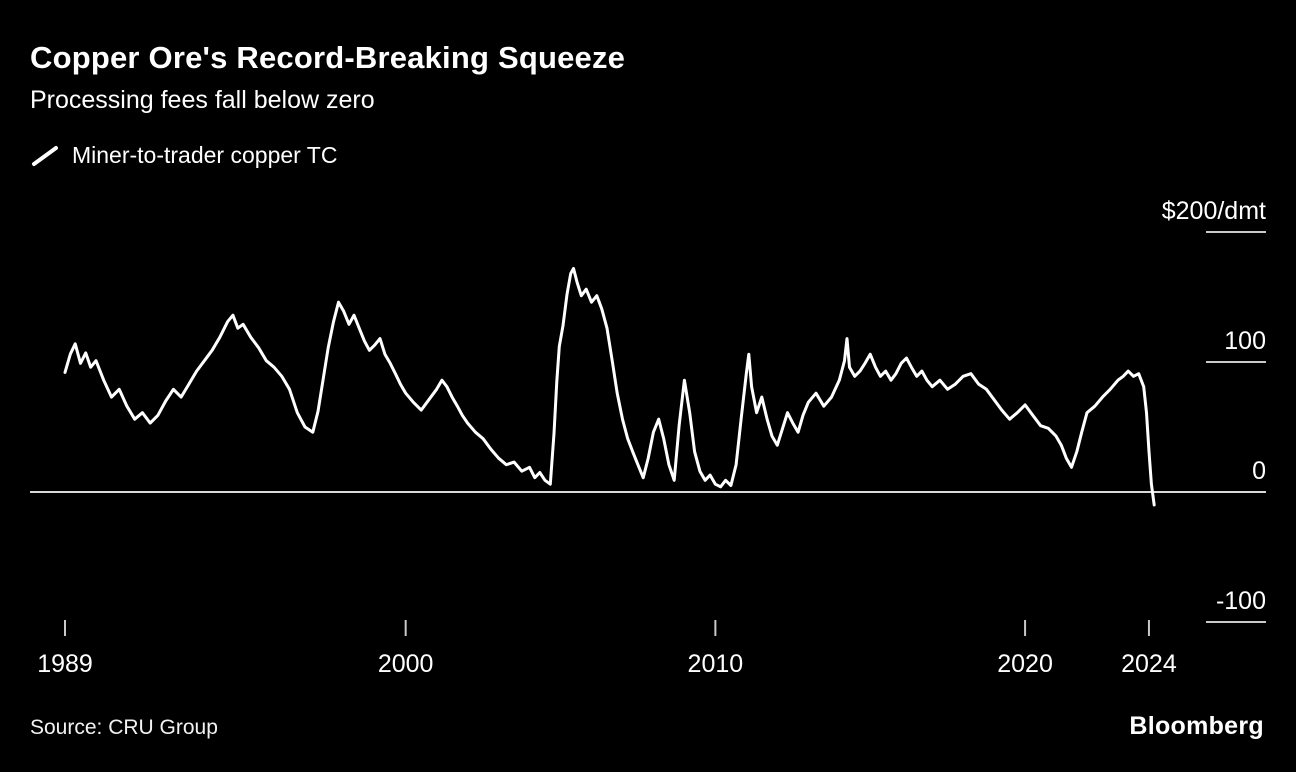 The width and height of the screenshot is (1296, 772). What do you see at coordinates (716, 664) in the screenshot?
I see `x-axis-label: 2010` at bounding box center [716, 664].